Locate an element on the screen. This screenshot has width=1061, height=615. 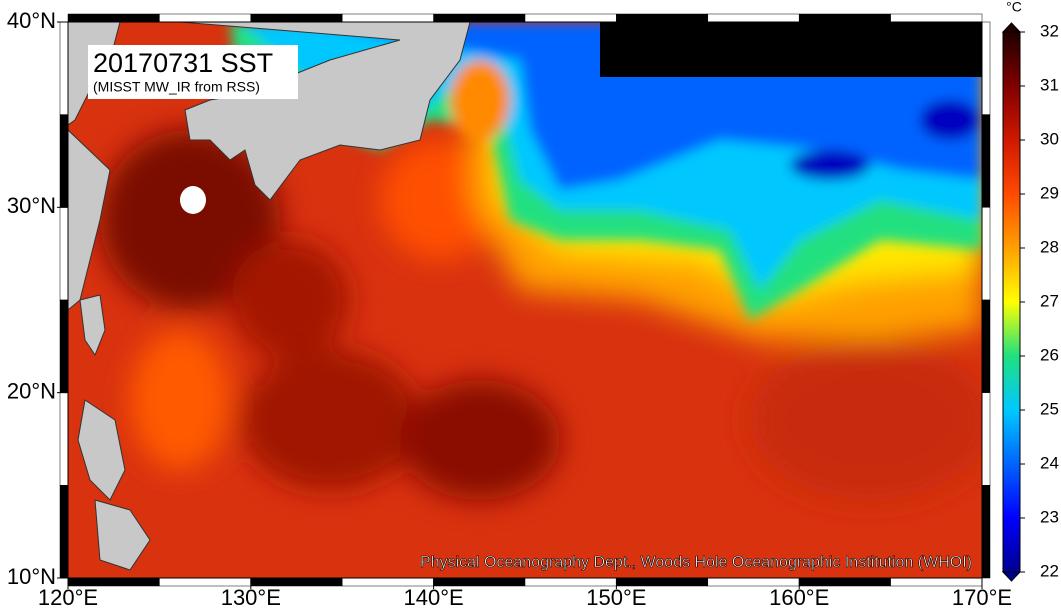
colorbar-max-arrow is located at coordinates (1011, 27).